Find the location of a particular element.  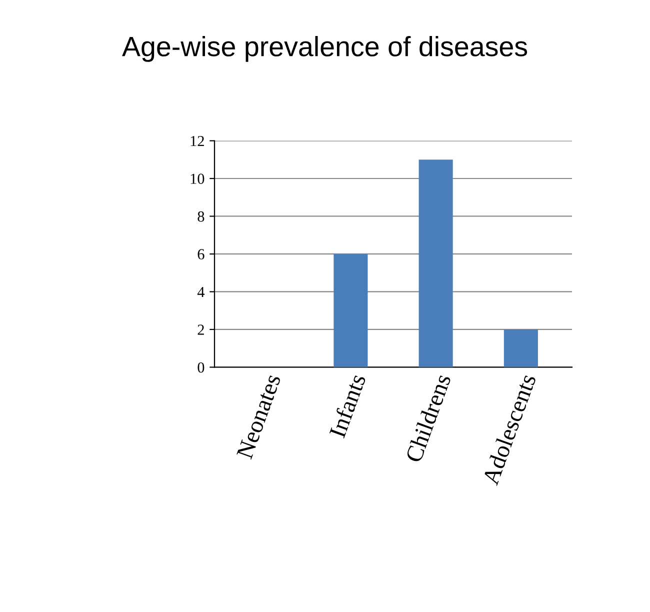

x-tick-label: Infants is located at coordinates (347, 405).